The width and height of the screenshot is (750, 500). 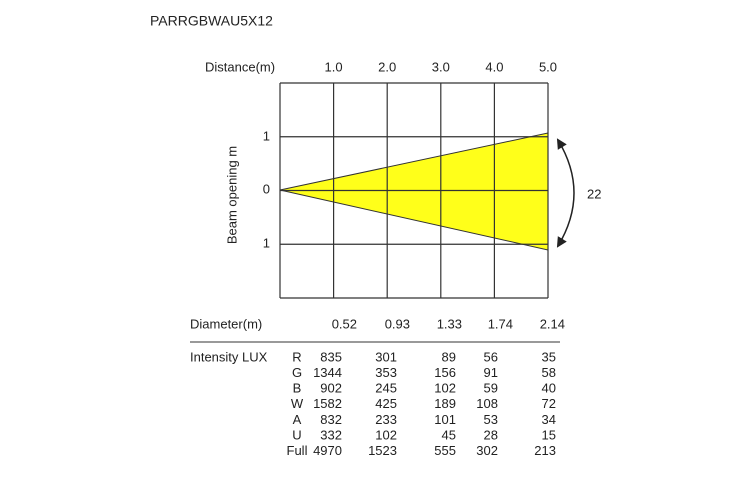 What do you see at coordinates (387, 66) in the screenshot?
I see `distance-value: 2.0` at bounding box center [387, 66].